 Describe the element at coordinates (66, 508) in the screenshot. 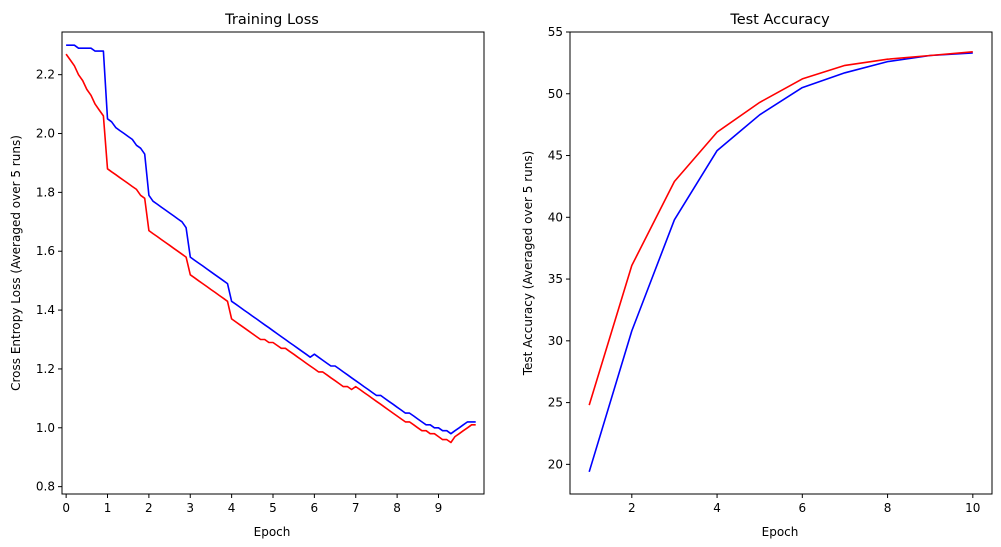

I see `x-tick-label: 0` at that location.